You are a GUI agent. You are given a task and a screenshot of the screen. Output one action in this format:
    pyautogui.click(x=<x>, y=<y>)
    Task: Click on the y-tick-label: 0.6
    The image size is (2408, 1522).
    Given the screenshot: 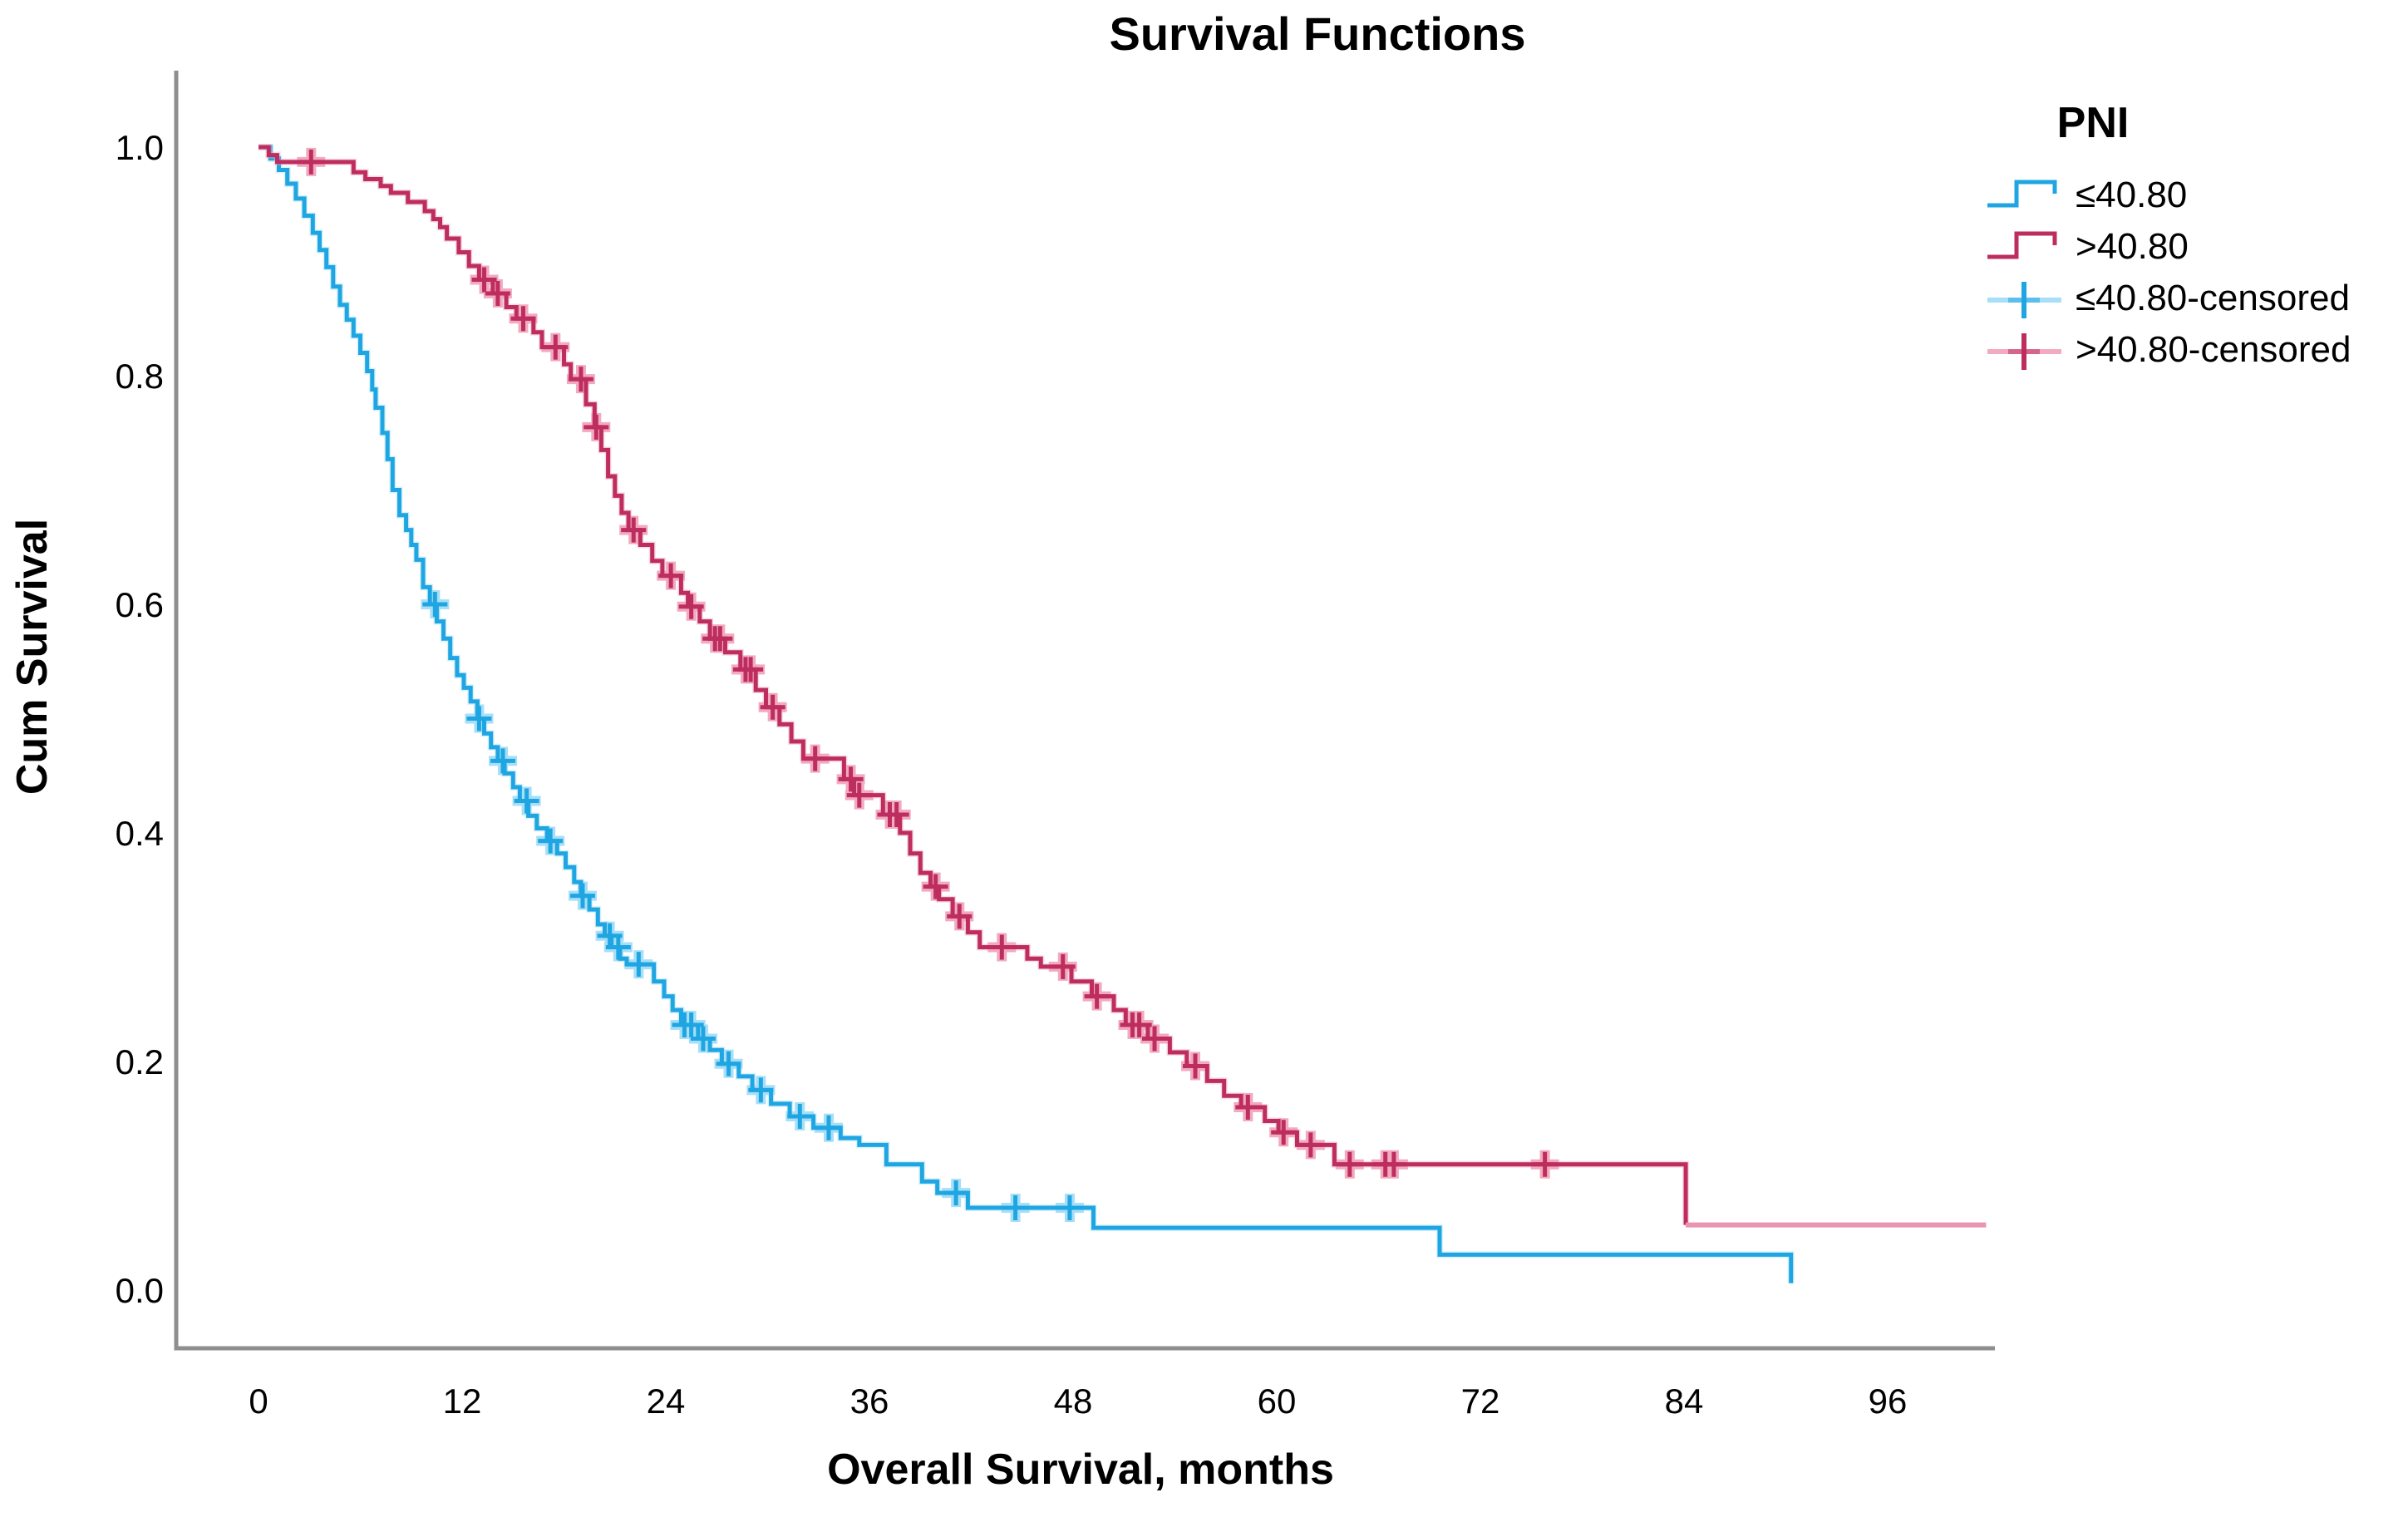 What is the action you would take?
    pyautogui.click(x=140, y=605)
    